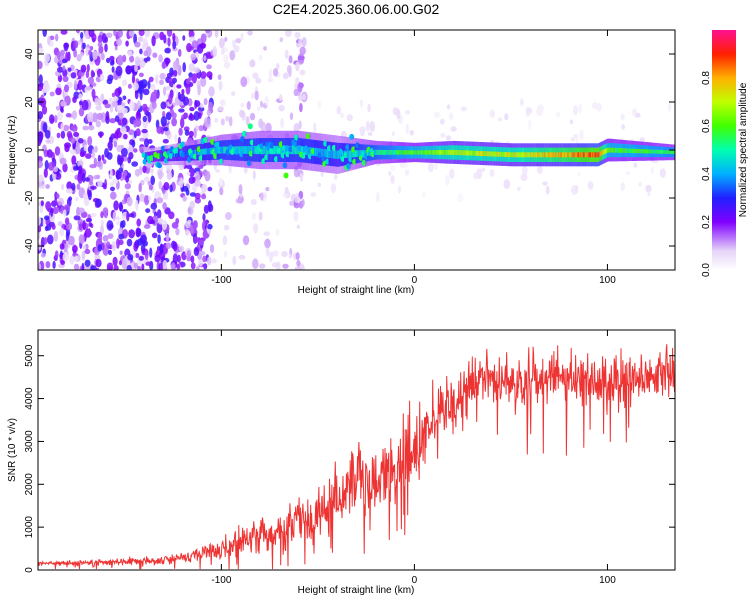 The width and height of the screenshot is (750, 605). Describe the element at coordinates (29, 355) in the screenshot. I see `snr-ytick-label: 5000` at that location.